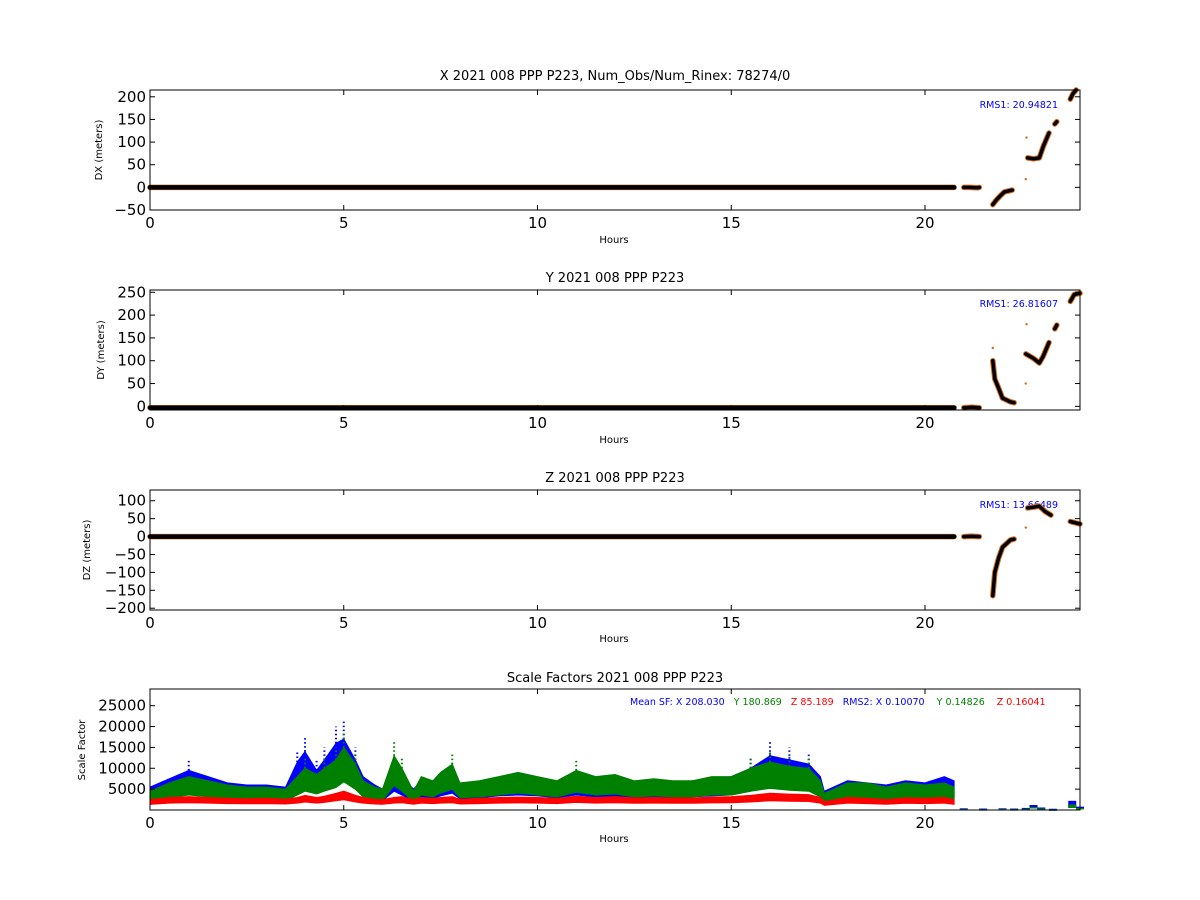  I want to click on rms-annotation: RMS1: 26.81607, so click(1019, 304).